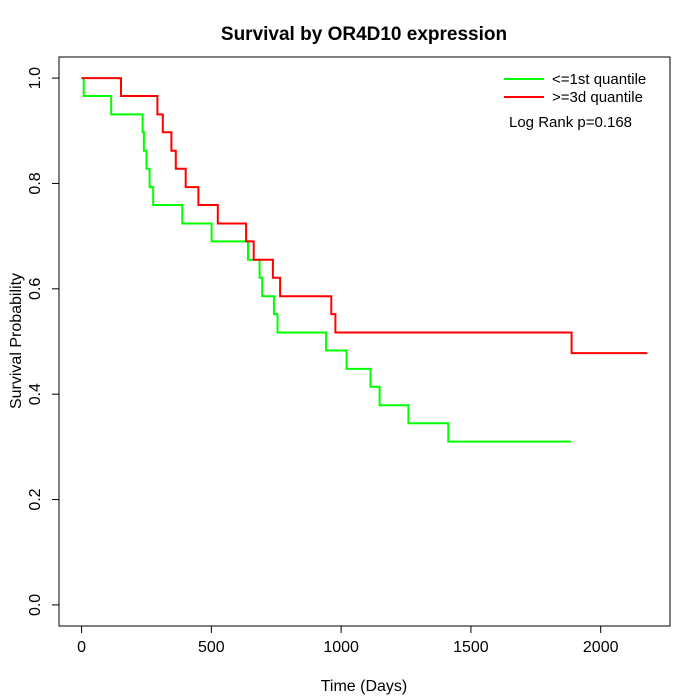  I want to click on y-axis-ticks: 0.0 0.2 0.4 0.6 0.8 1.0, so click(43, 341).